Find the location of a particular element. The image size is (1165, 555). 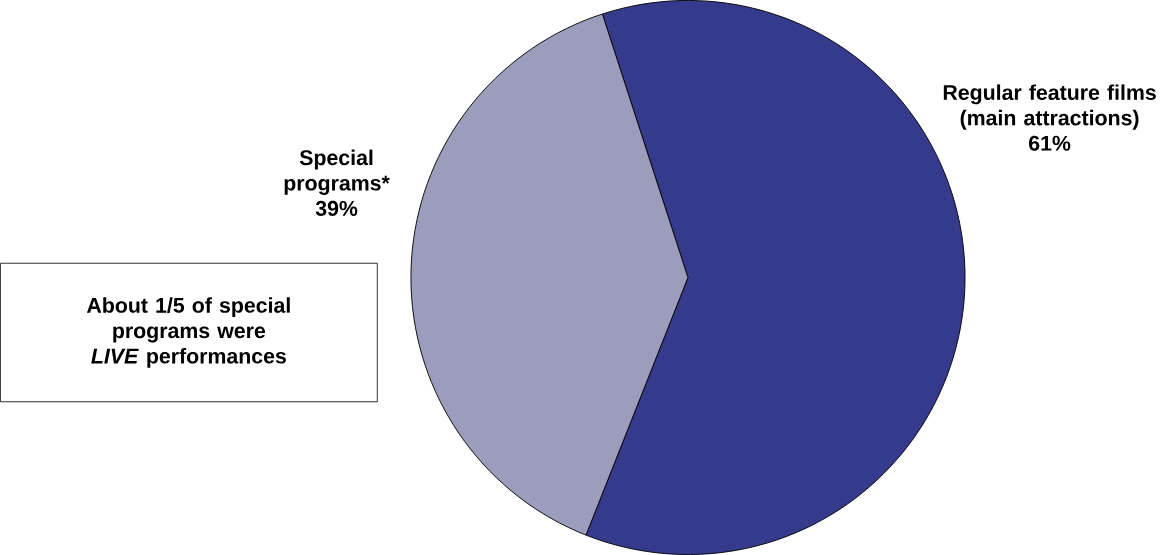

slice-label: Regular feature films (main attractions) is located at coordinates (1049, 107).